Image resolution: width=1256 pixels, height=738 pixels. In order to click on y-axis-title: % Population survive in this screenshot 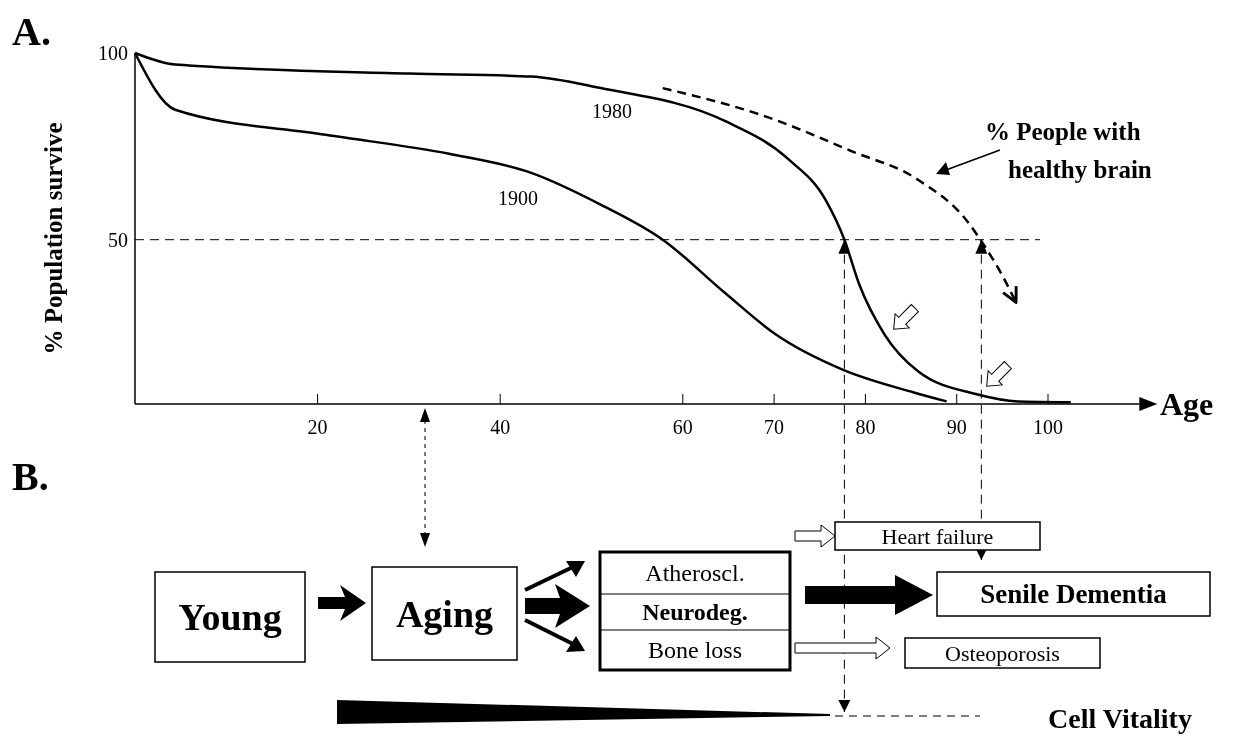, I will do `click(53, 238)`.